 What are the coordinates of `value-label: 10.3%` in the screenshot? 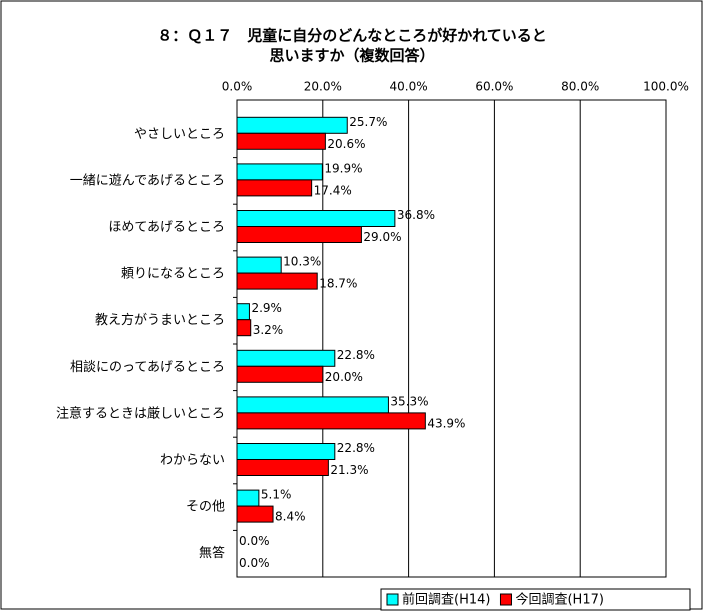 It's located at (302, 262).